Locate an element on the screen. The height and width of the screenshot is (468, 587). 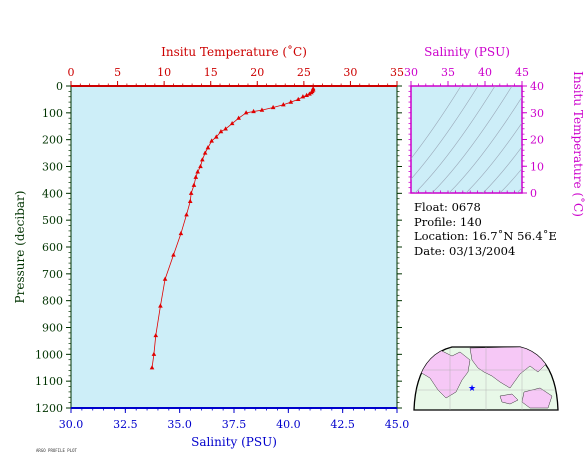
float-location: Location: 16.7˚N 56.4˚E is located at coordinates (485, 236).